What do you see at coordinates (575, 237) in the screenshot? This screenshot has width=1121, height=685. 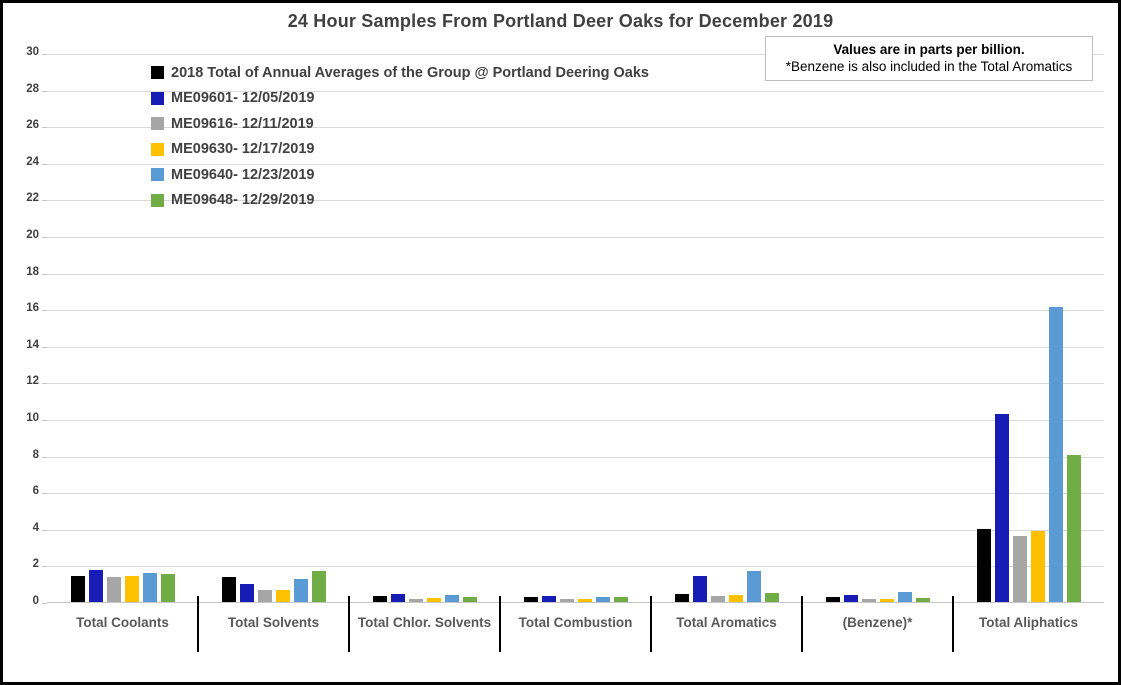 I see `gridline-y20` at bounding box center [575, 237].